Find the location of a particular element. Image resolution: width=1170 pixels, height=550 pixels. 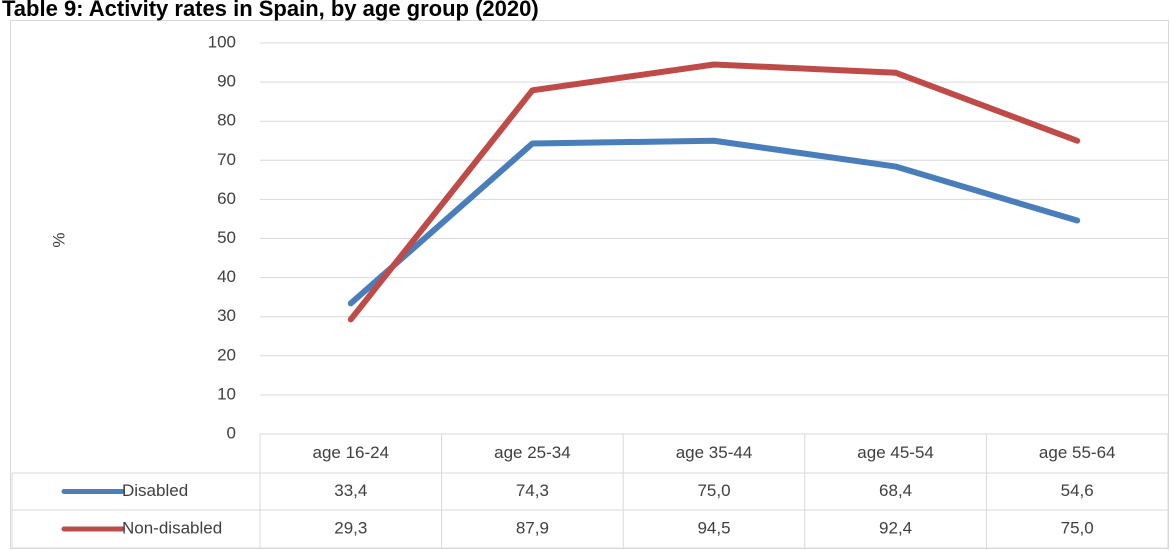

y-tick-label: 80 is located at coordinates (226, 120).